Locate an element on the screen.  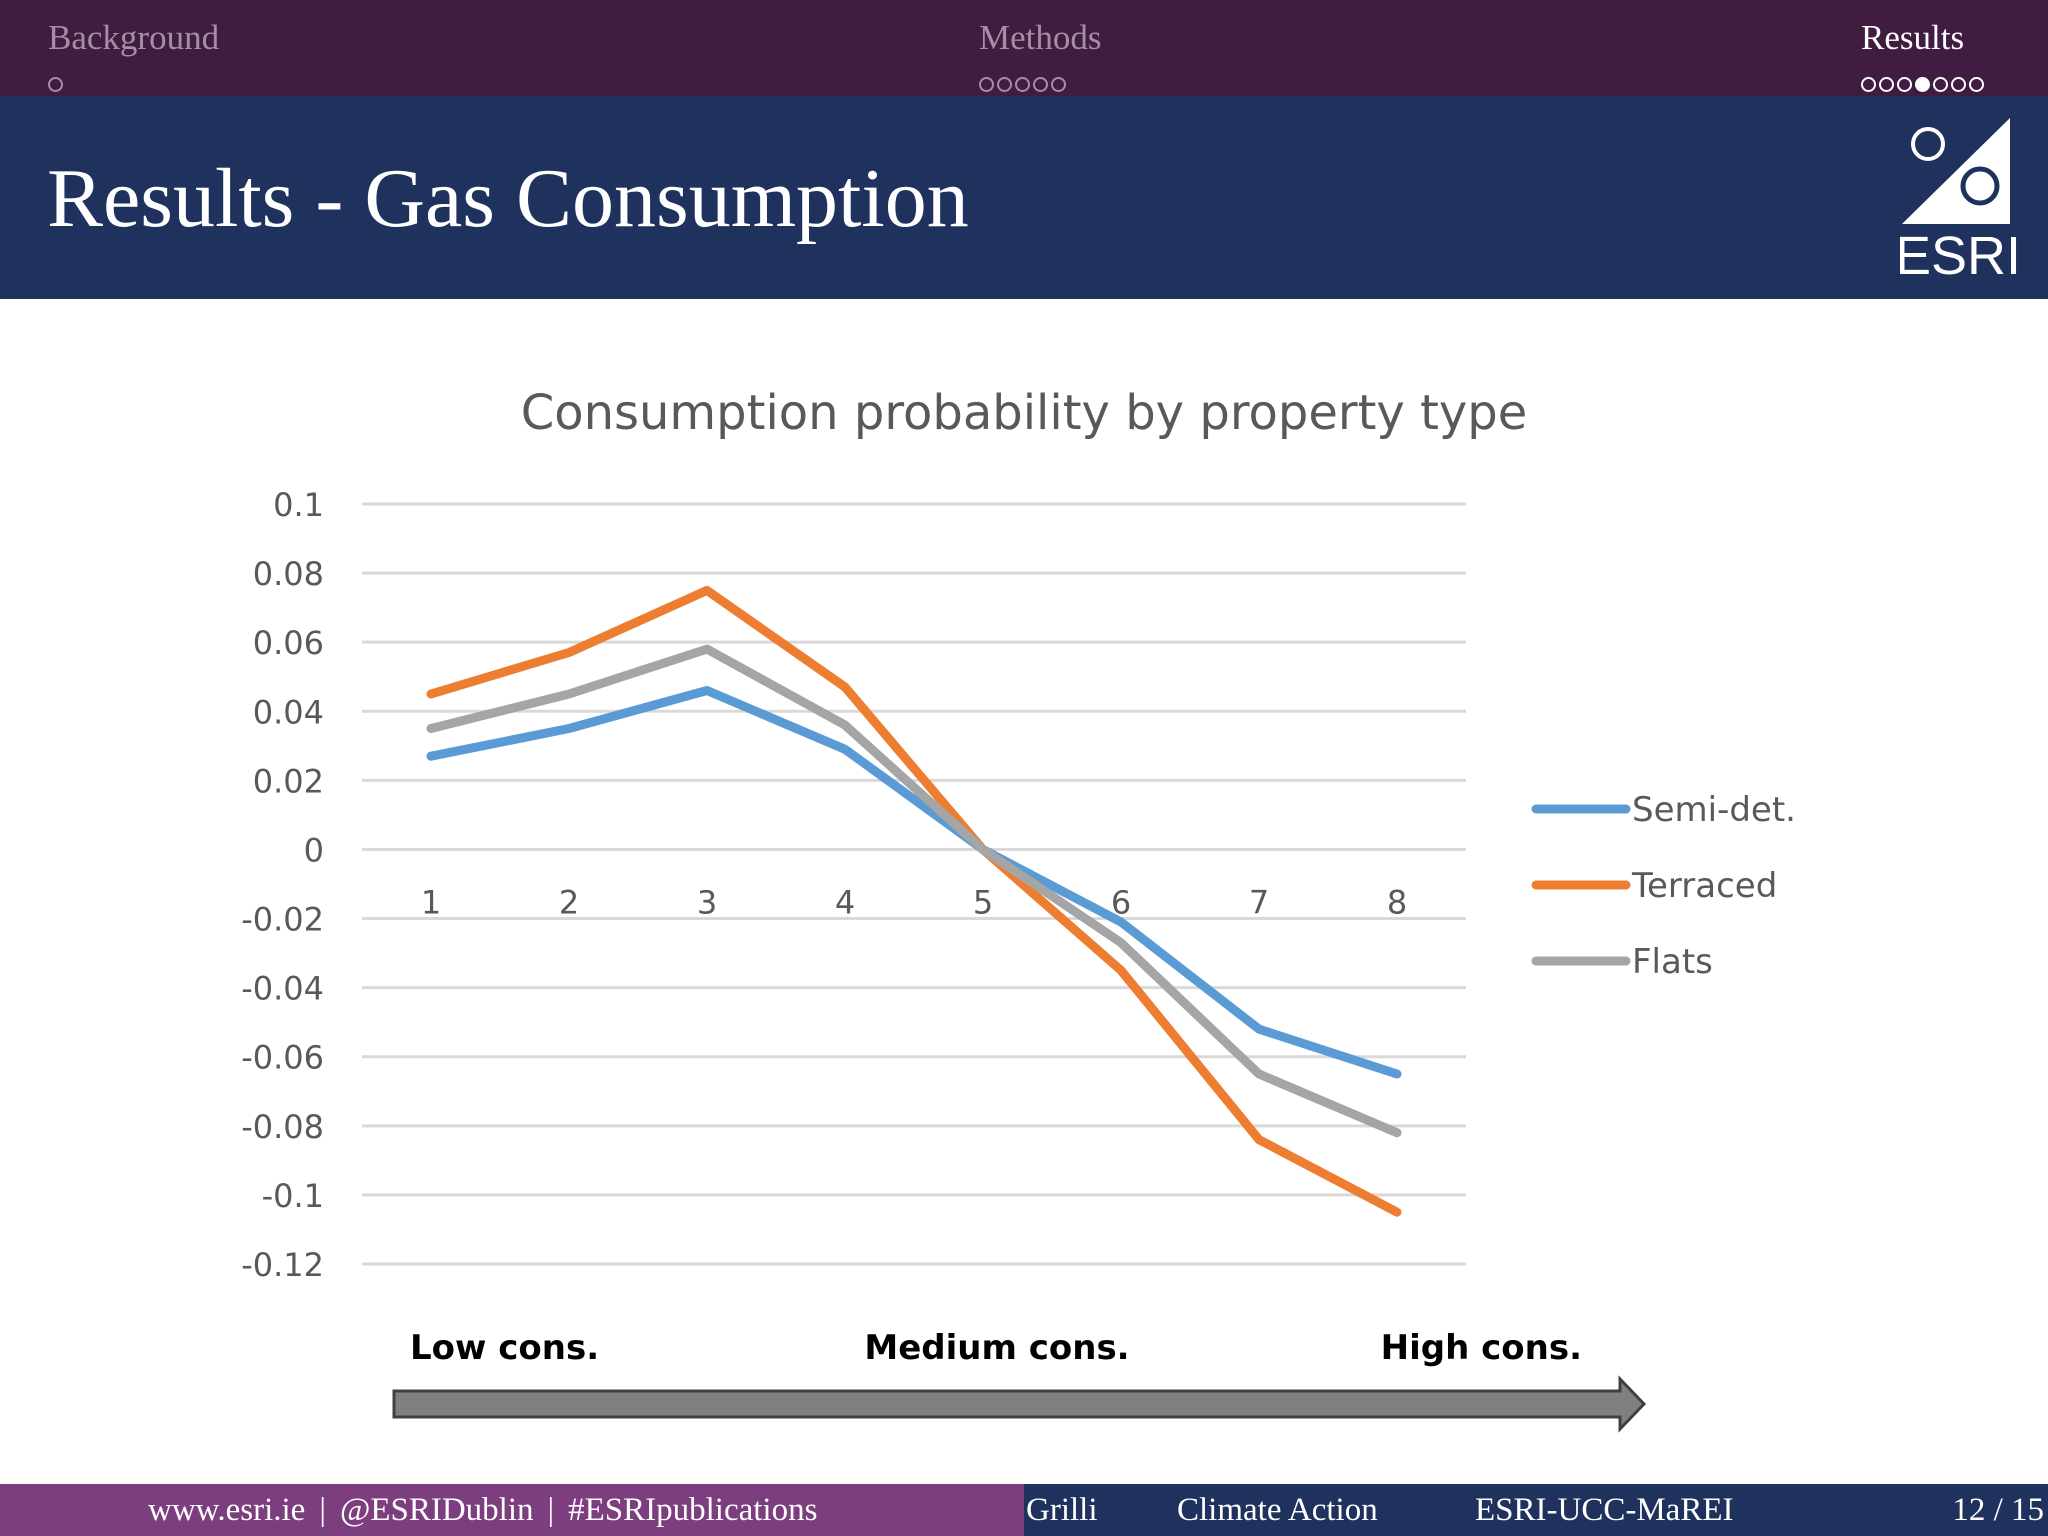
slide-title: Results - Gas Consumption is located at coordinates (508, 198).